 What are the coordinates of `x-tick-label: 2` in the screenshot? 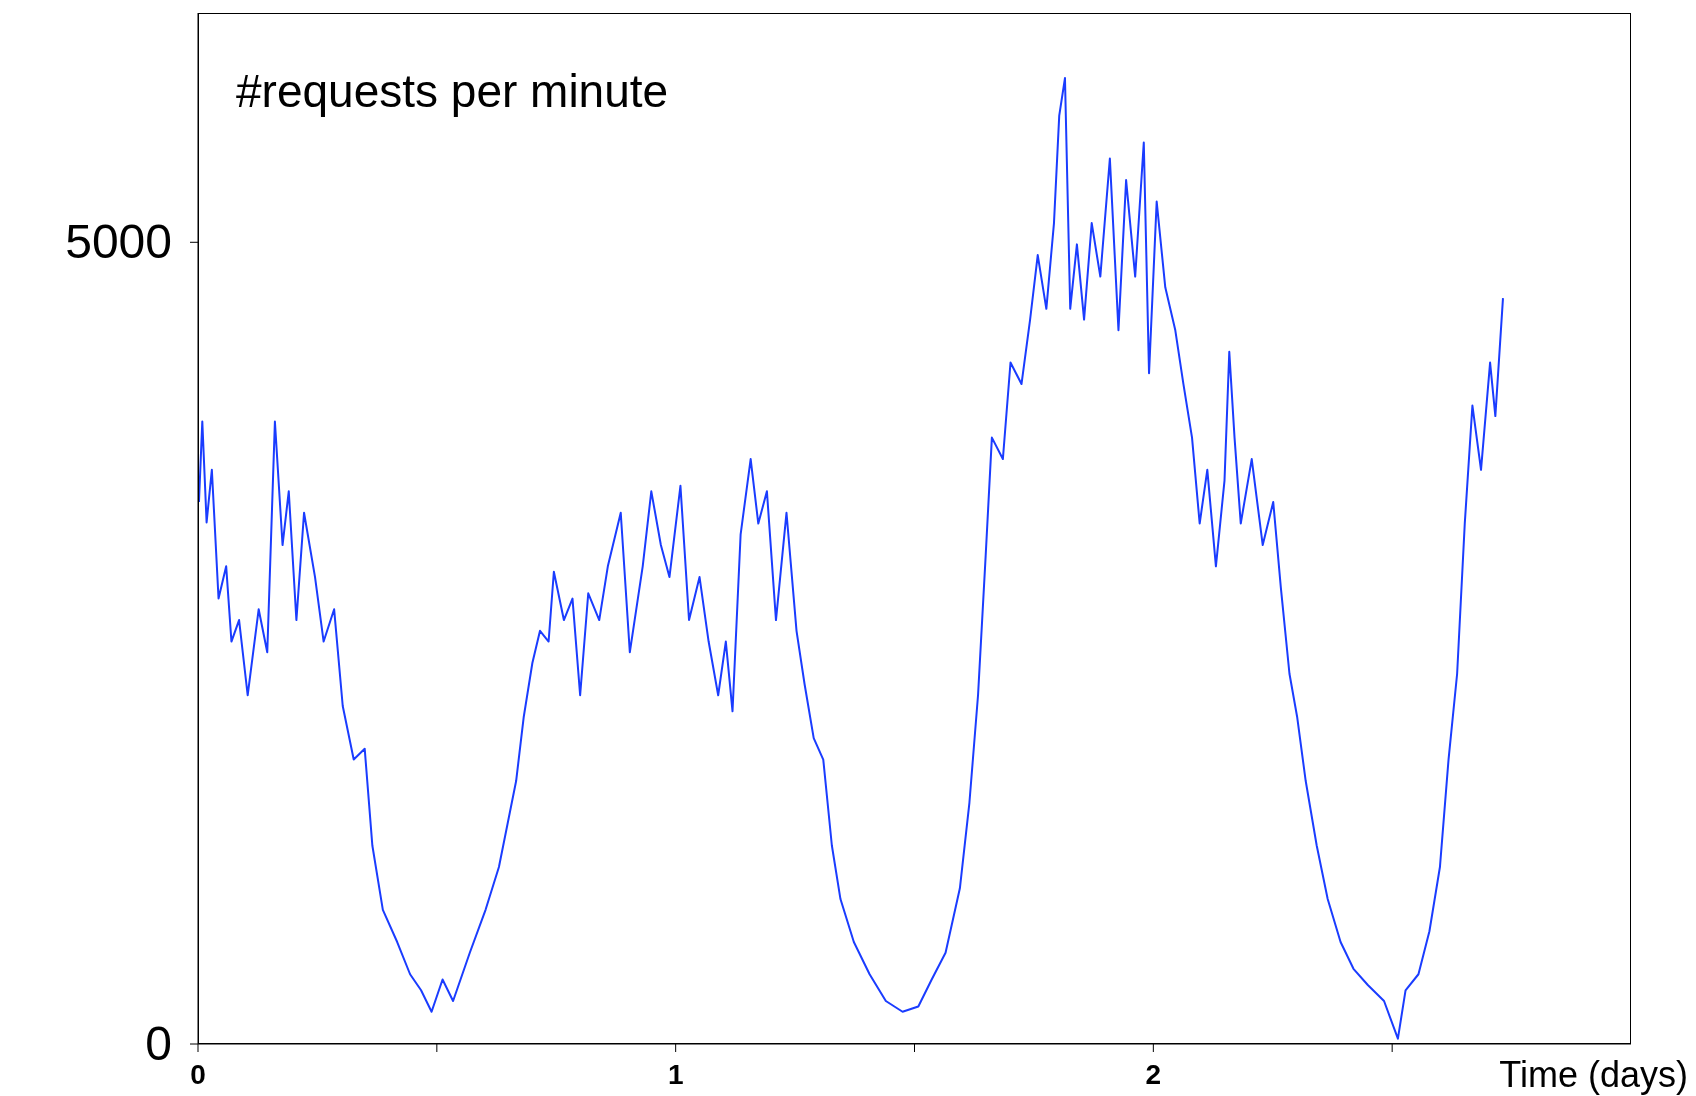 It's located at (1153, 1074).